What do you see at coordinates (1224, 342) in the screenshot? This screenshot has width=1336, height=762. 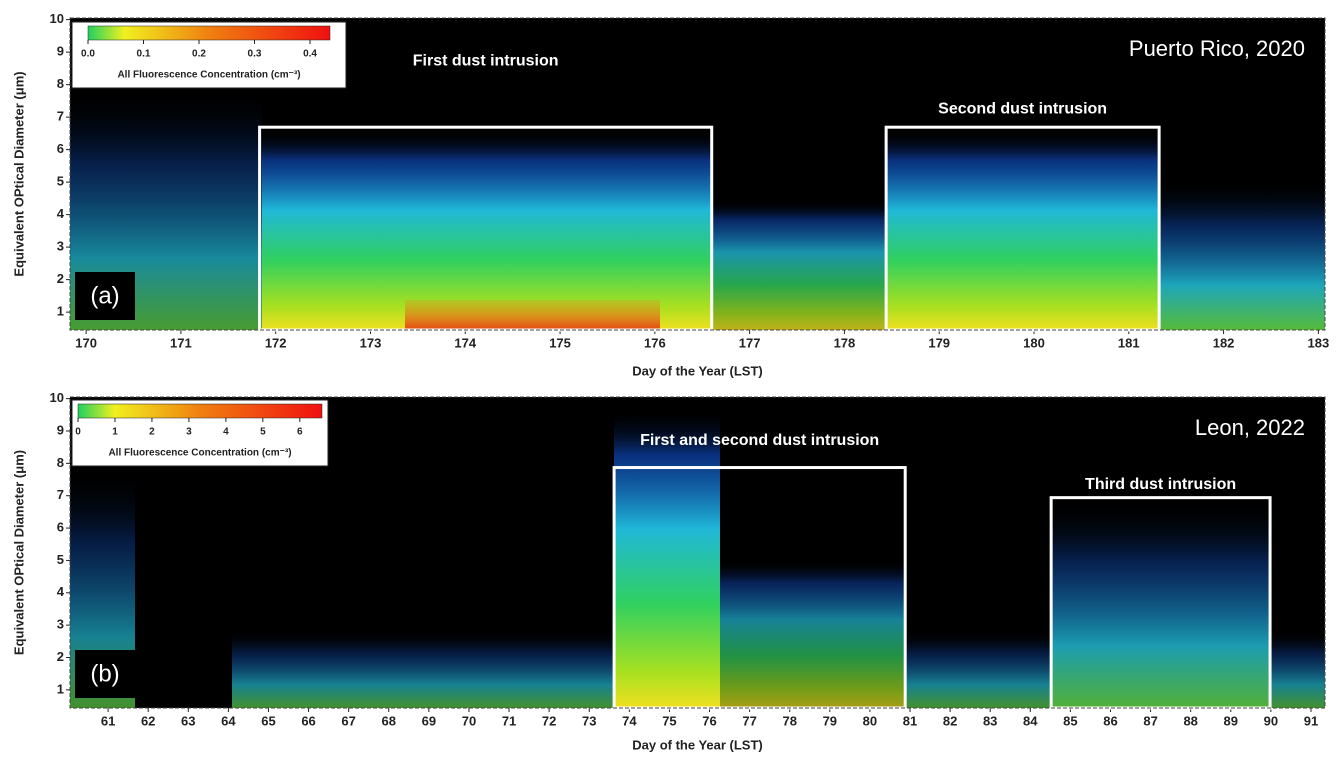 I see `x-tick-label: 182` at bounding box center [1224, 342].